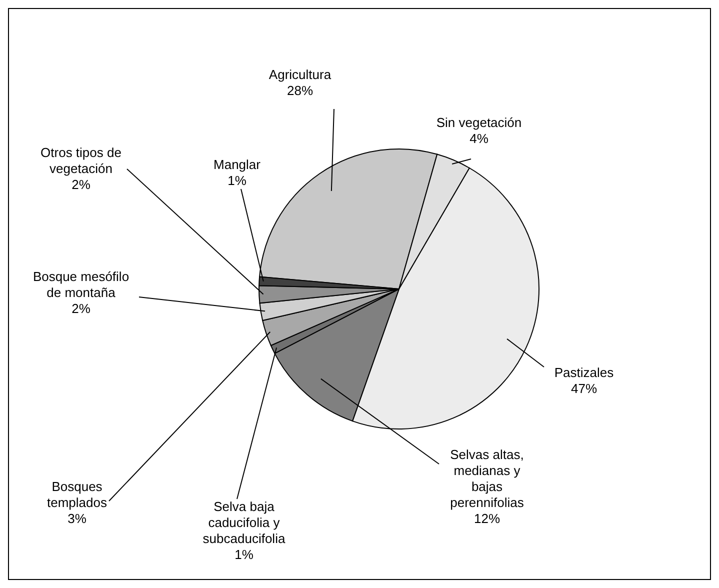 This screenshot has height=588, width=719. I want to click on slice-label: Manglar, so click(238, 164).